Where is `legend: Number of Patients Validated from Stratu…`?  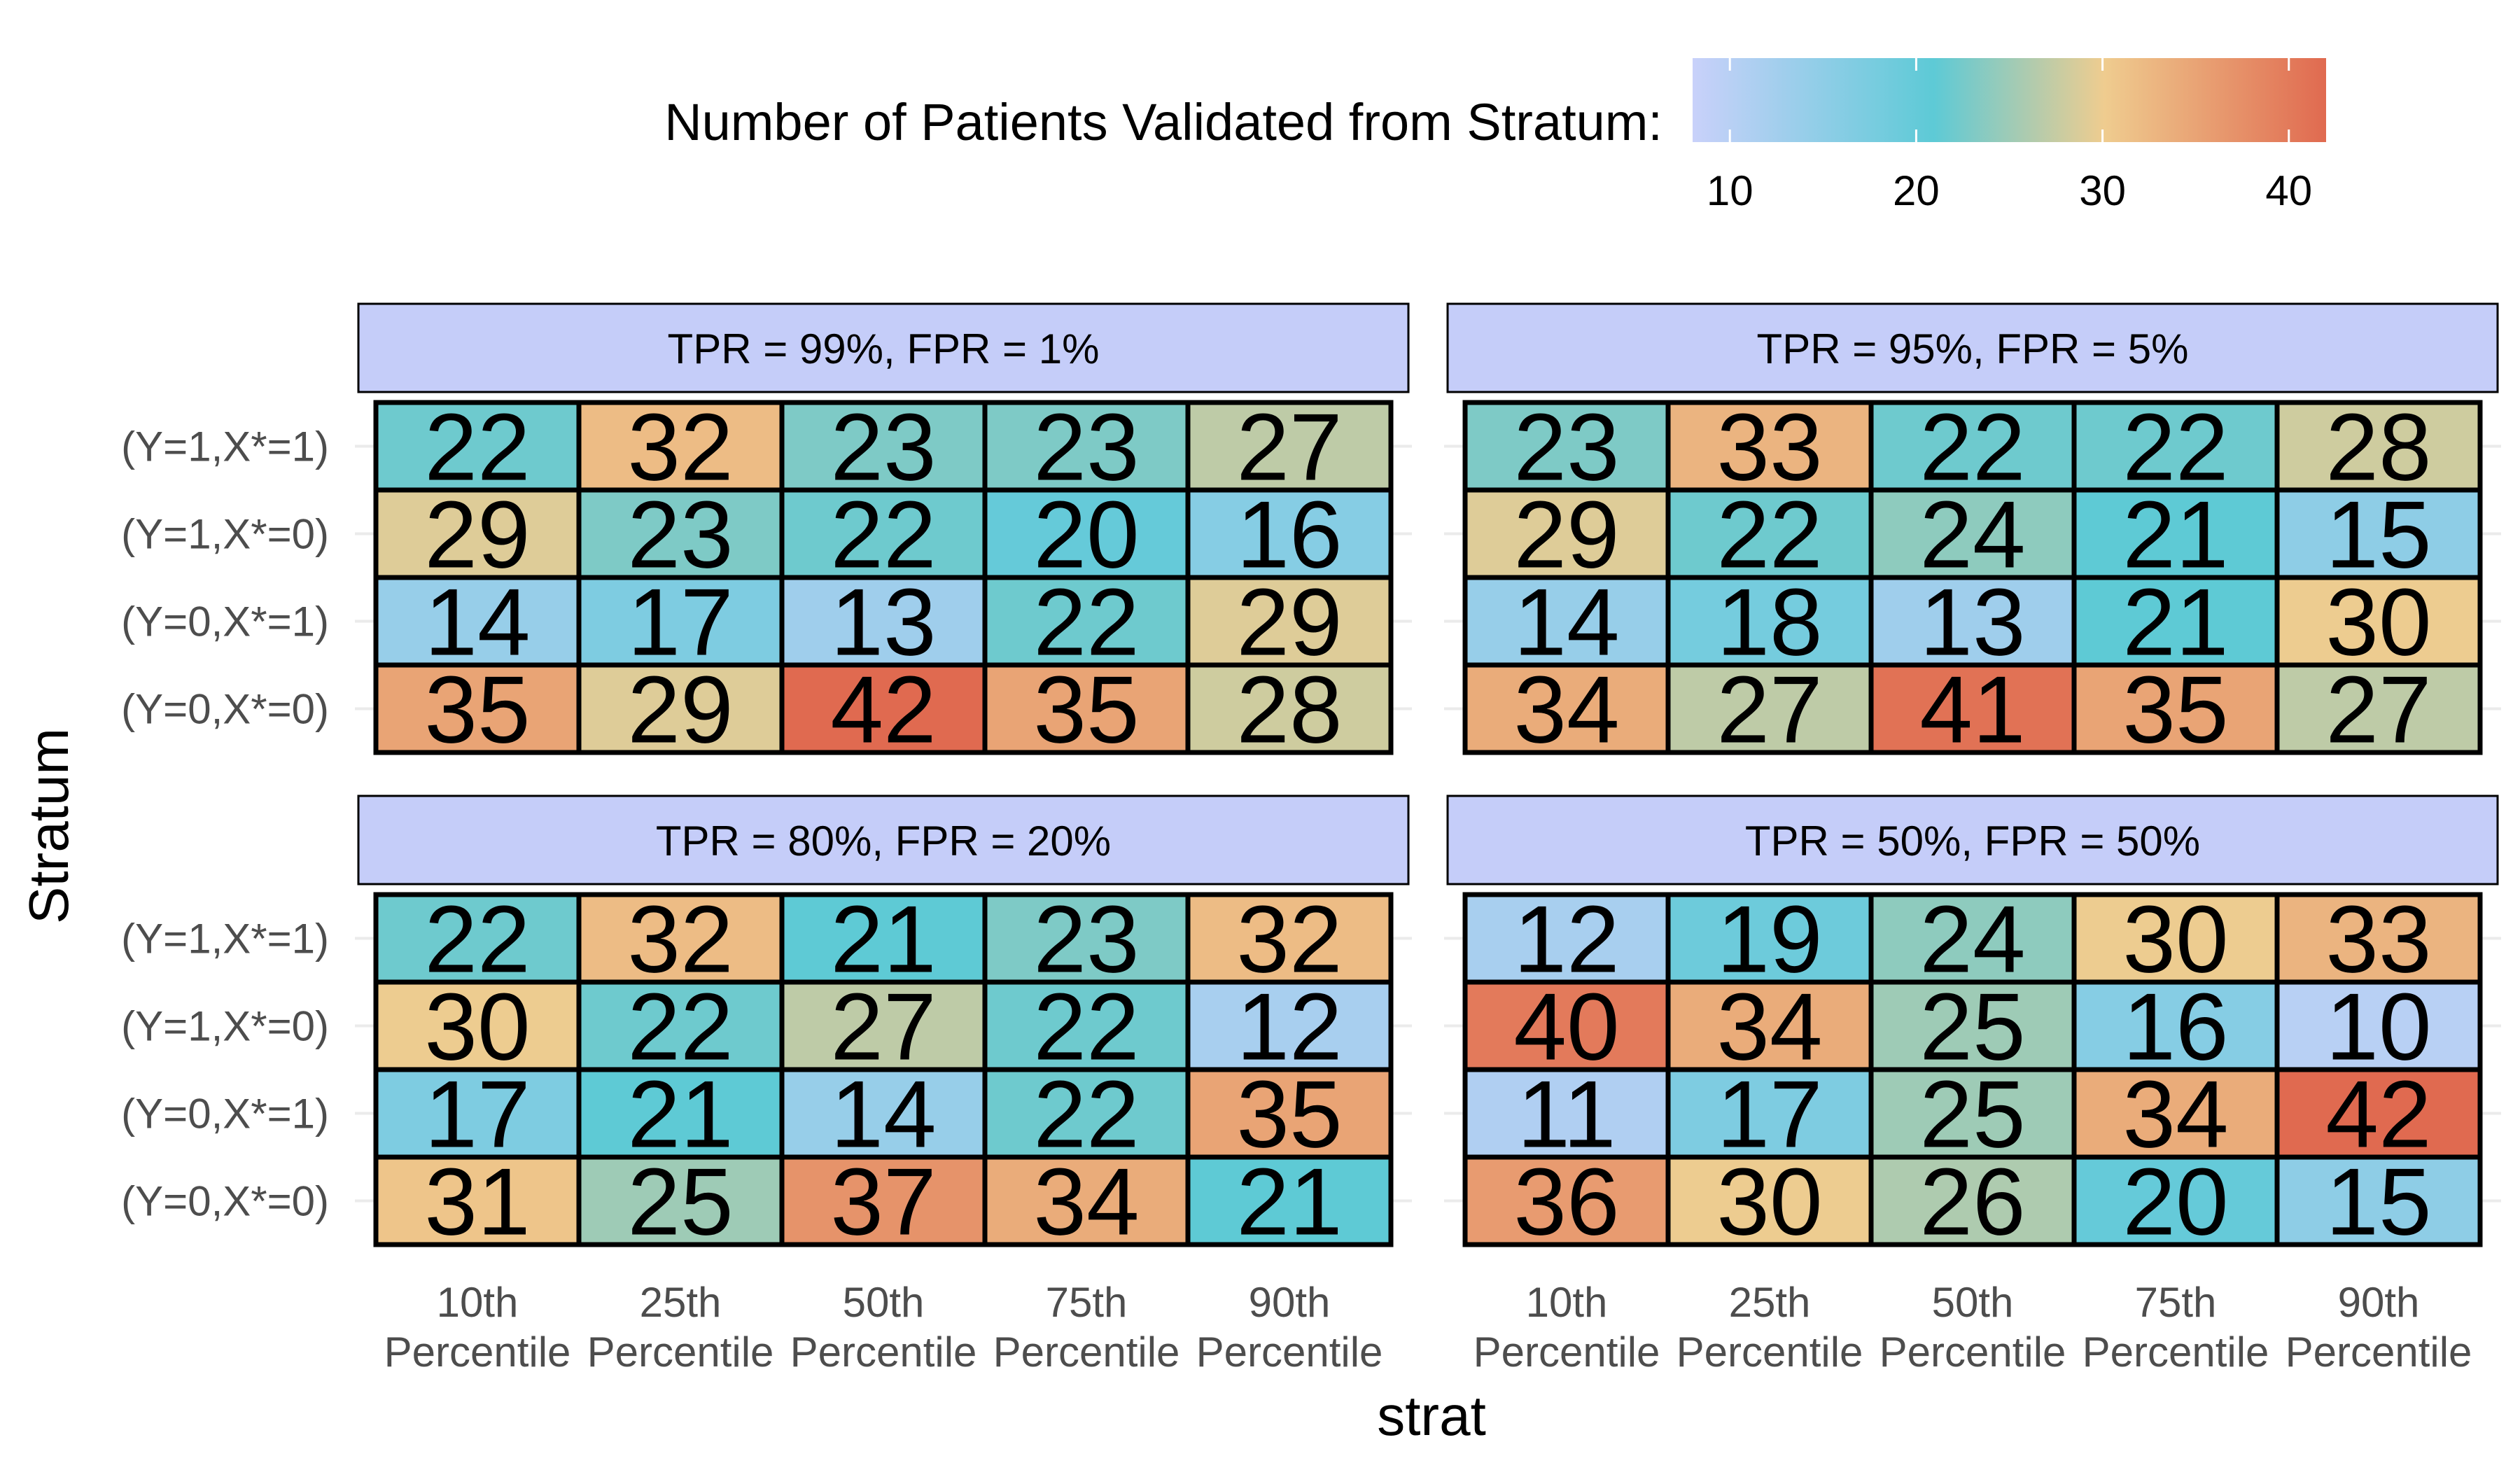
legend: Number of Patients Validated from Stratu… is located at coordinates (1495, 136).